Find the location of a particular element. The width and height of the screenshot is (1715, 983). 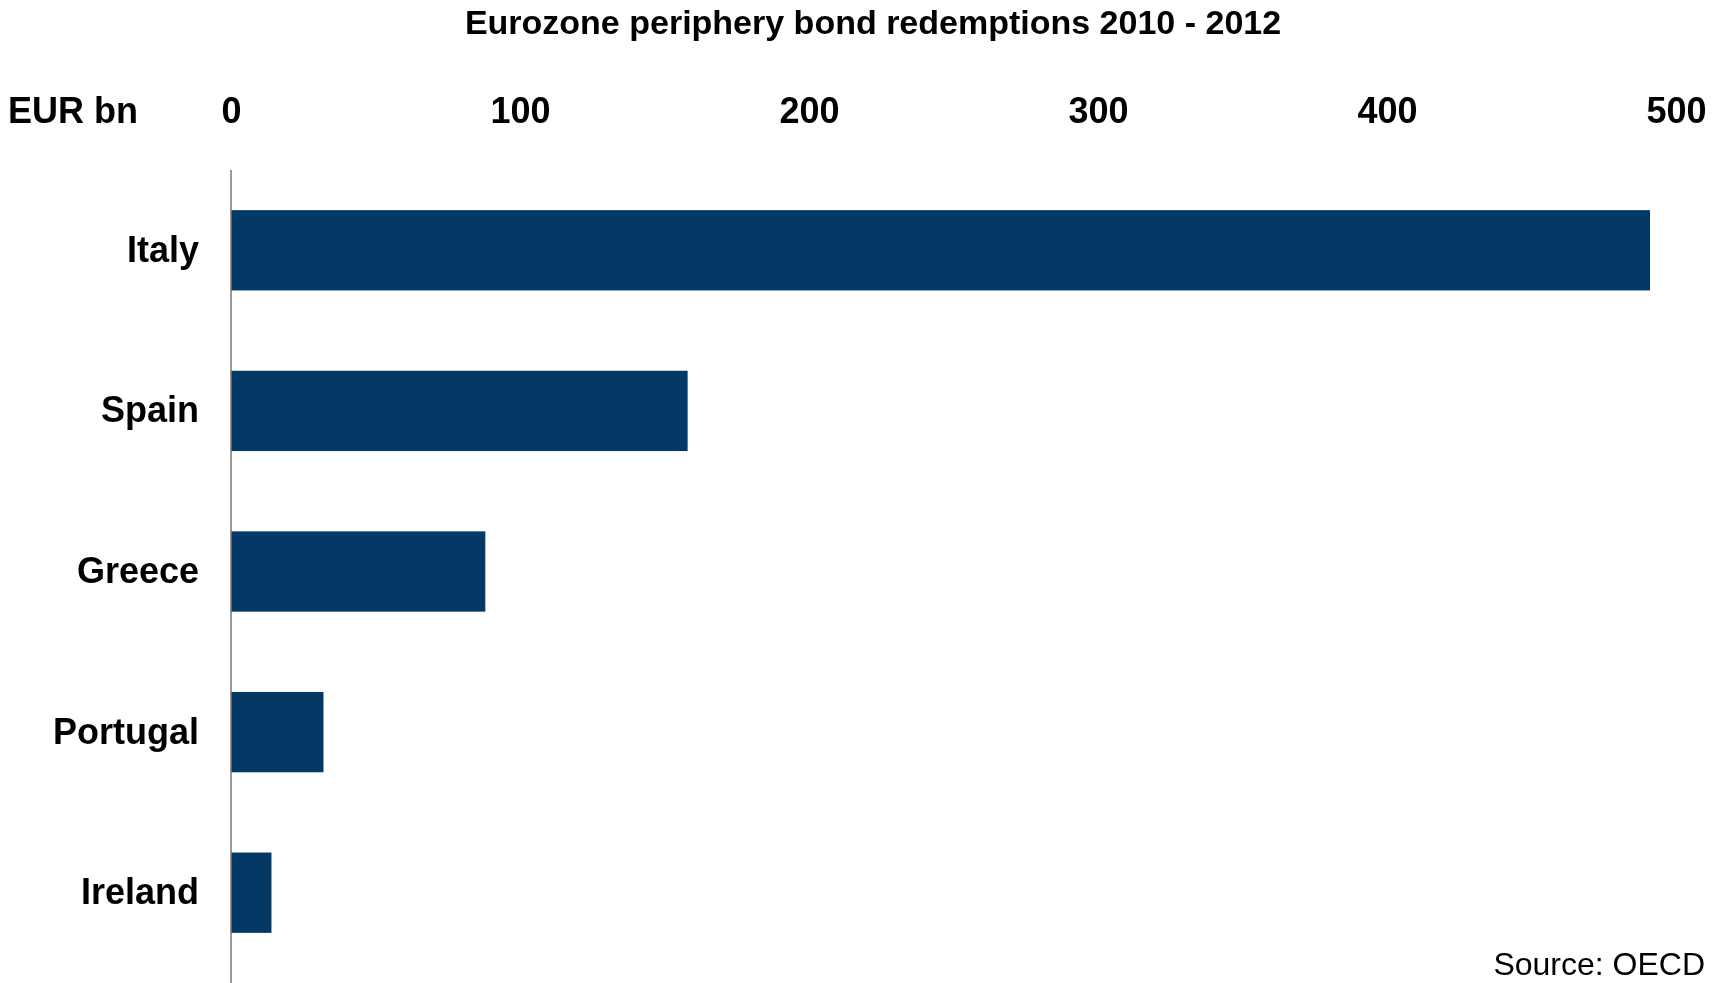

x-tick-label: 500 is located at coordinates (1676, 110).